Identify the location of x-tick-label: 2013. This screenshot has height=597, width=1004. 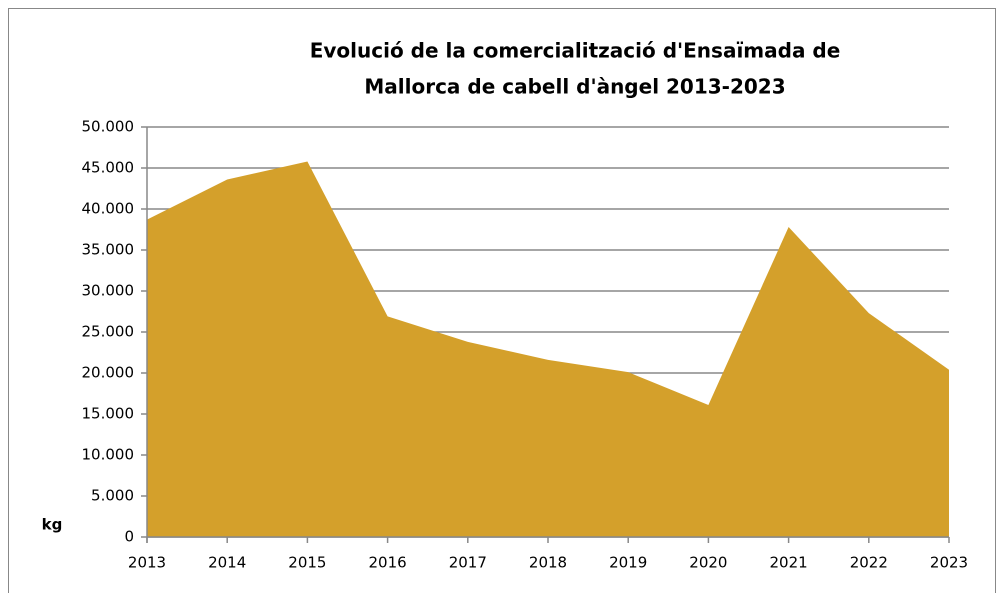
(147, 563).